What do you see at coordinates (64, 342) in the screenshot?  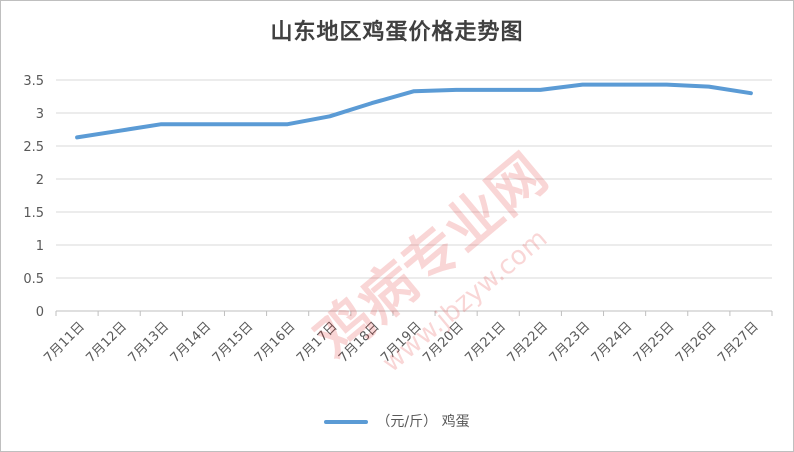 I see `x-tick-label: 7月11日` at bounding box center [64, 342].